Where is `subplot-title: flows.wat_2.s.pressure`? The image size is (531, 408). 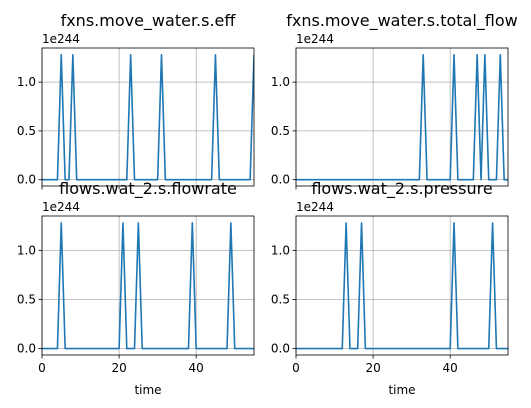 subplot-title: flows.wat_2.s.pressure is located at coordinates (401, 189).